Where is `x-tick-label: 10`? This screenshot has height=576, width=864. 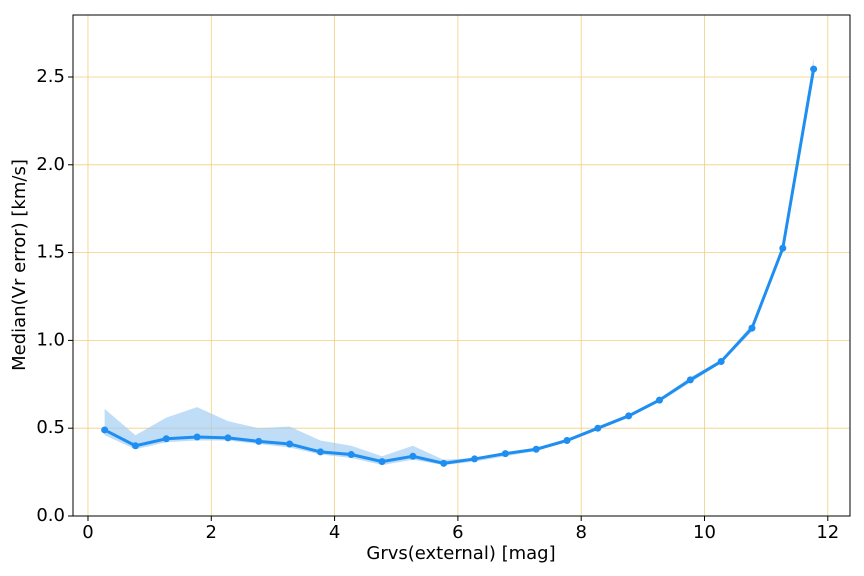 x-tick-label: 10 is located at coordinates (704, 532).